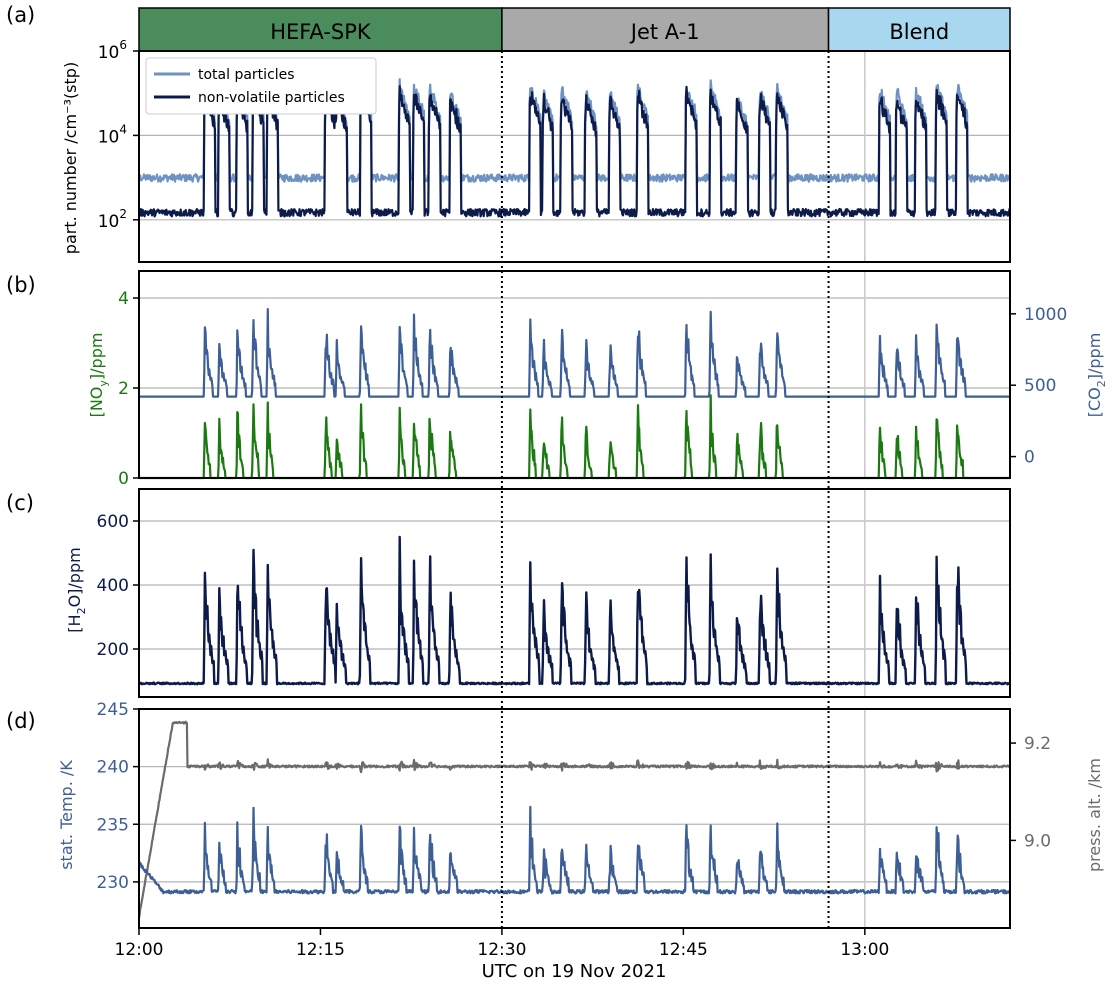 The width and height of the screenshot is (1115, 986). Describe the element at coordinates (113, 650) in the screenshot. I see `y-tick-label: 200` at that location.